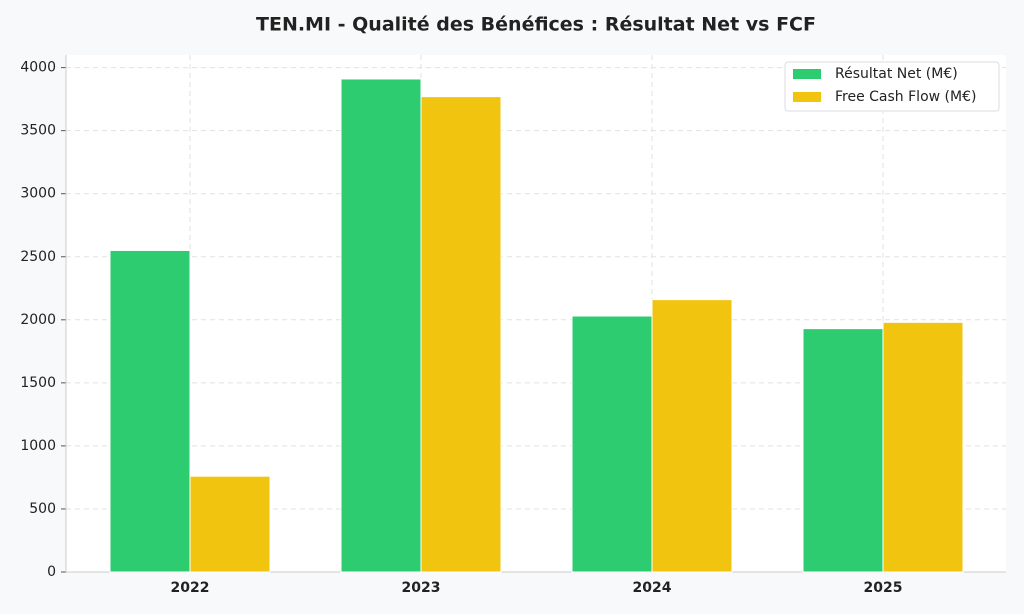 Image resolution: width=1024 pixels, height=614 pixels. I want to click on y-tick-label: 1000, so click(38, 446).